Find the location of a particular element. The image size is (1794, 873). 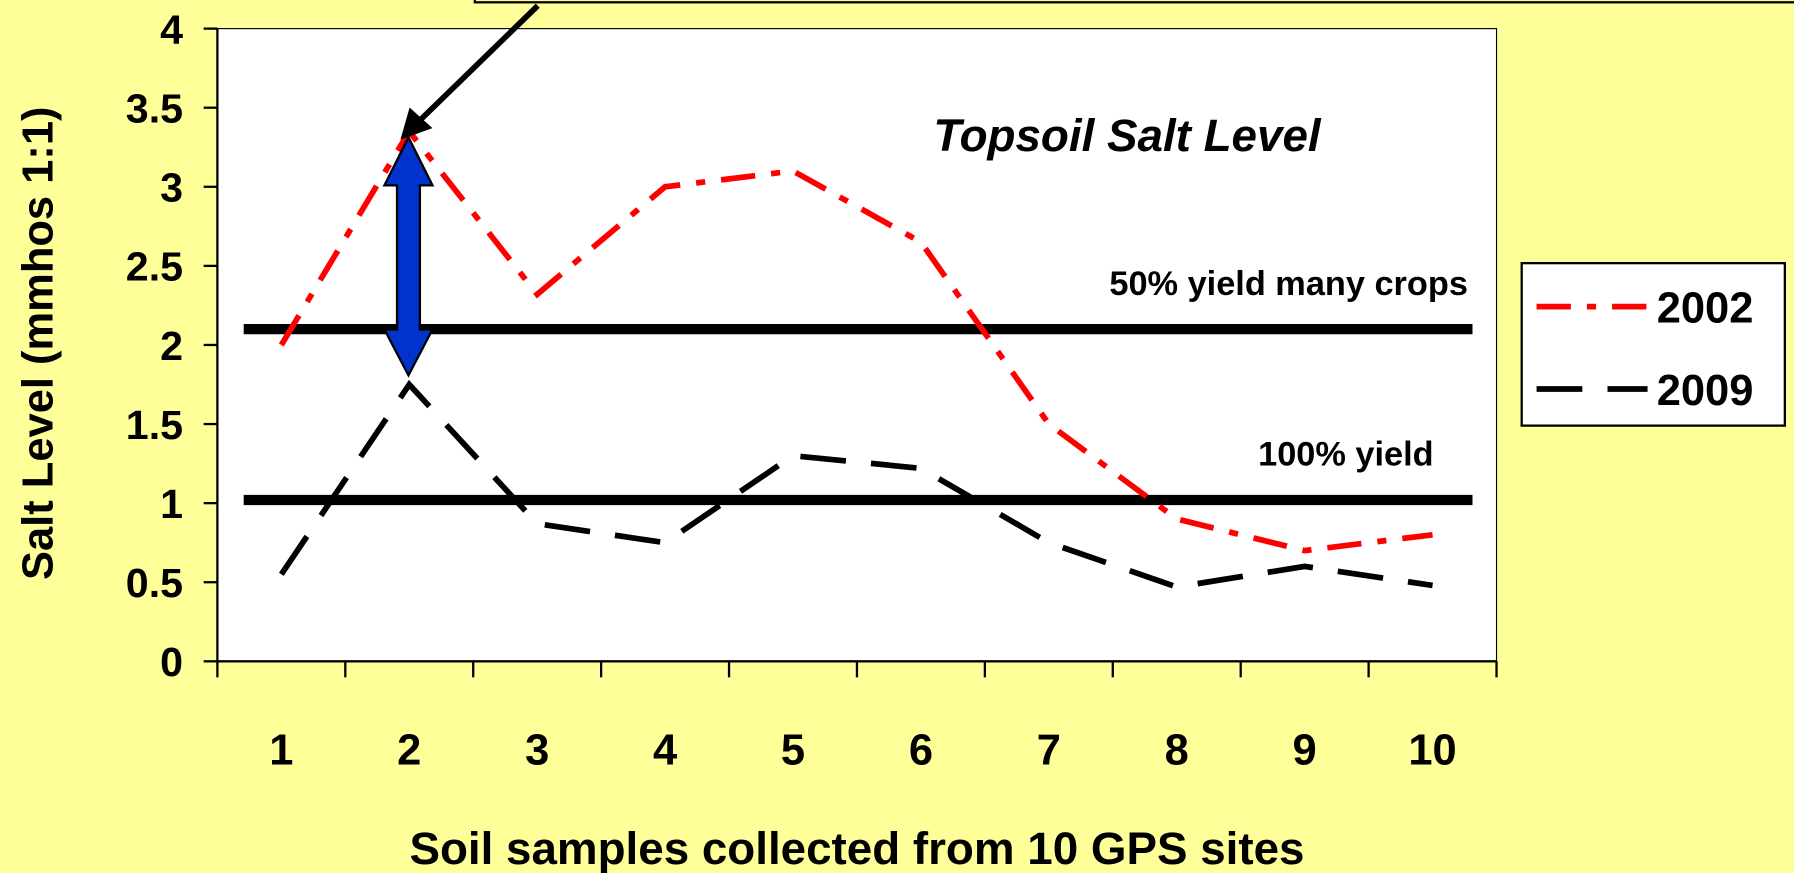

y-tick-label: 1.5 is located at coordinates (154, 425).